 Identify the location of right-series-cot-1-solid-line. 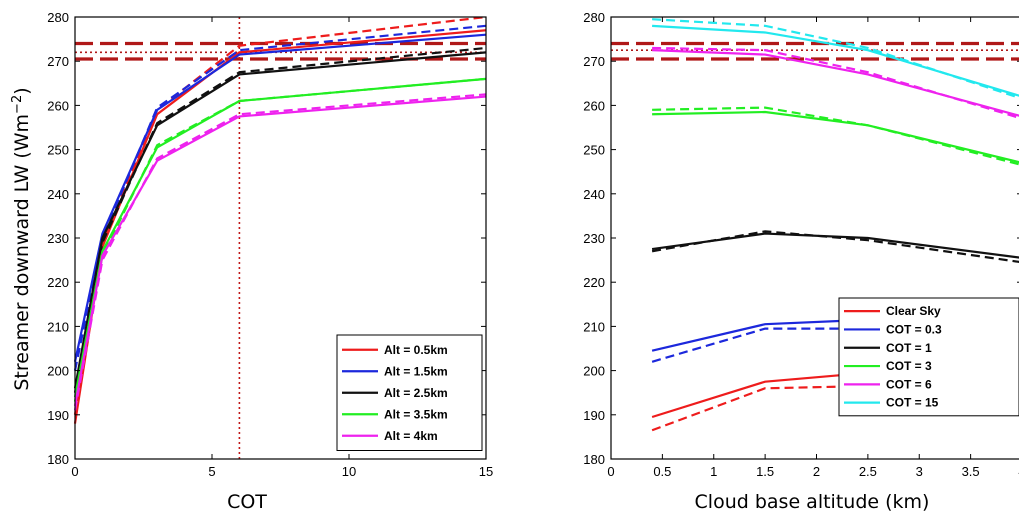
(835, 245).